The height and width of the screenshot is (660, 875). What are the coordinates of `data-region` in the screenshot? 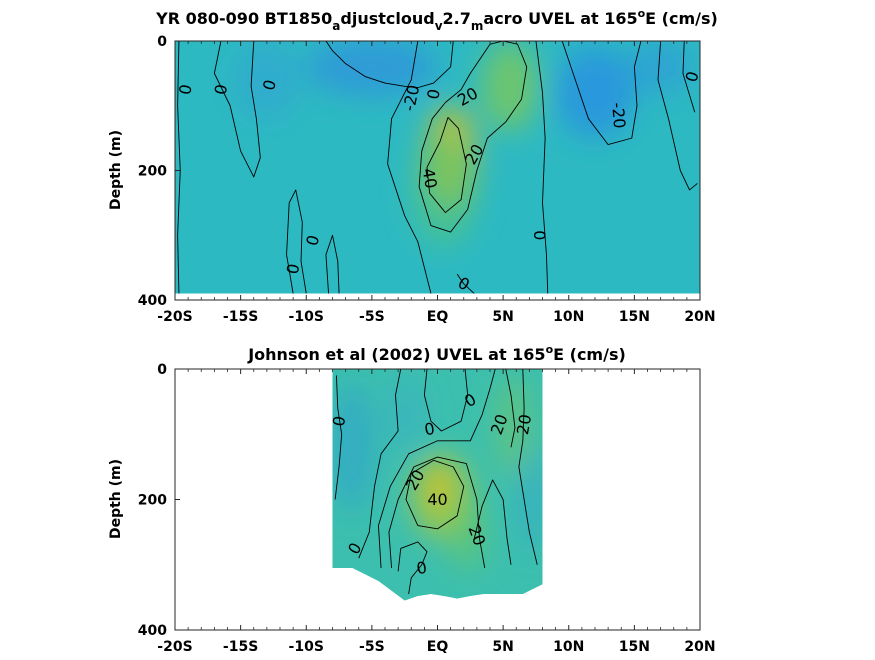 It's located at (437, 485).